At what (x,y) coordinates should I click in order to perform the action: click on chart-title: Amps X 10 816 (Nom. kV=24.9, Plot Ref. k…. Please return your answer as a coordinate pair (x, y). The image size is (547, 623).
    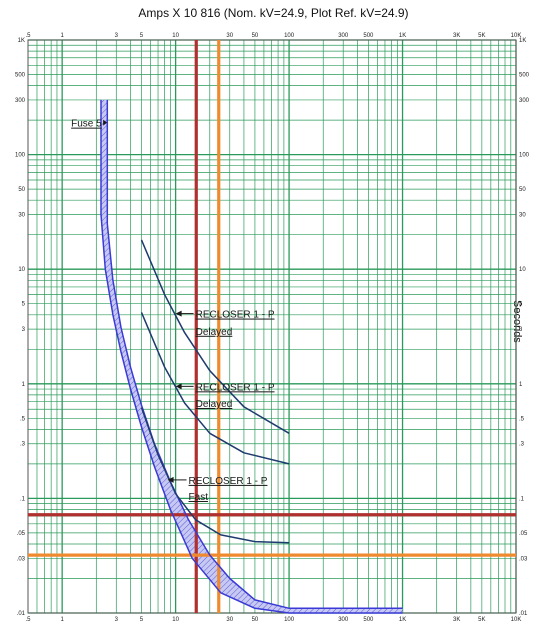
    Looking at the image, I should click on (273, 13).